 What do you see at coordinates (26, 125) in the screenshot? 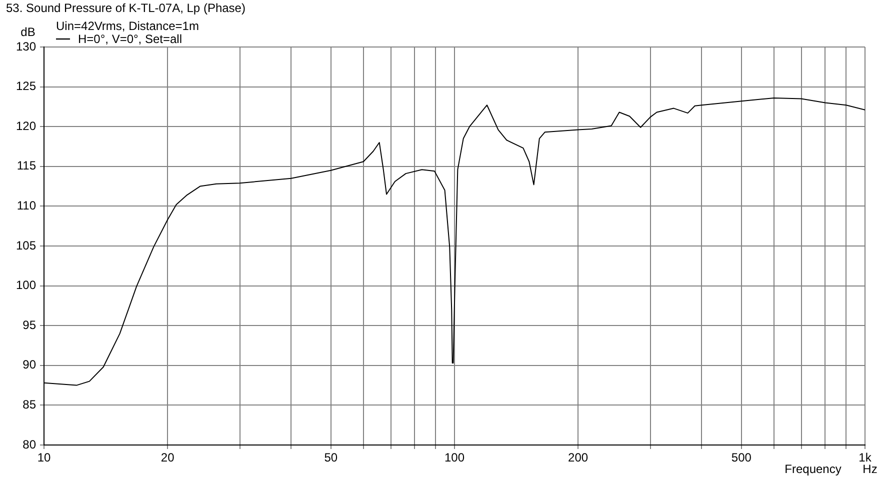
I see `y-tick-label: 120` at bounding box center [26, 125].